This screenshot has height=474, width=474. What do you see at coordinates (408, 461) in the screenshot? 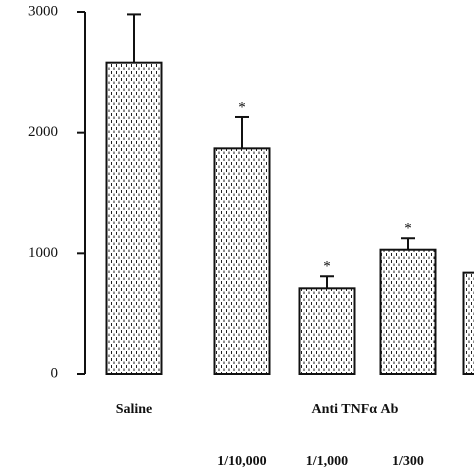
I see `x-tick-label: 1/300` at bounding box center [408, 461].